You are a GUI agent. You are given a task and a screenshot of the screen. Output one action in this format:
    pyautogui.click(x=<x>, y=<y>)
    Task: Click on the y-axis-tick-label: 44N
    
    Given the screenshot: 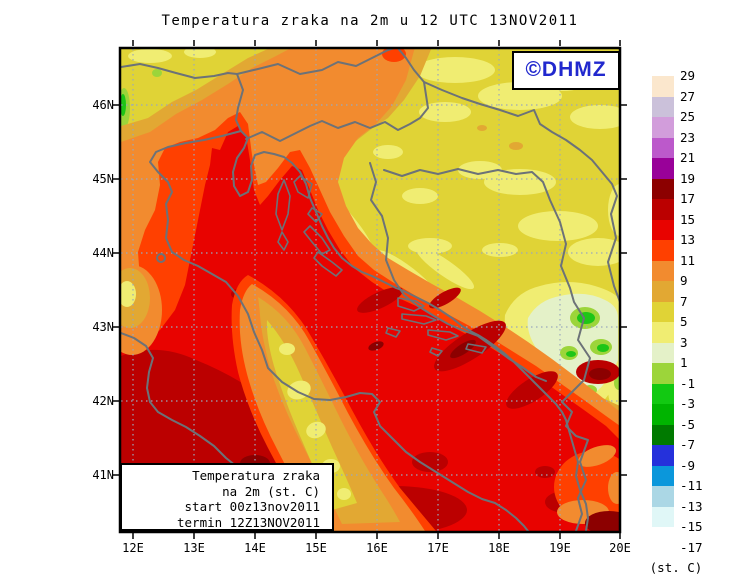 What is the action you would take?
    pyautogui.click(x=103, y=253)
    